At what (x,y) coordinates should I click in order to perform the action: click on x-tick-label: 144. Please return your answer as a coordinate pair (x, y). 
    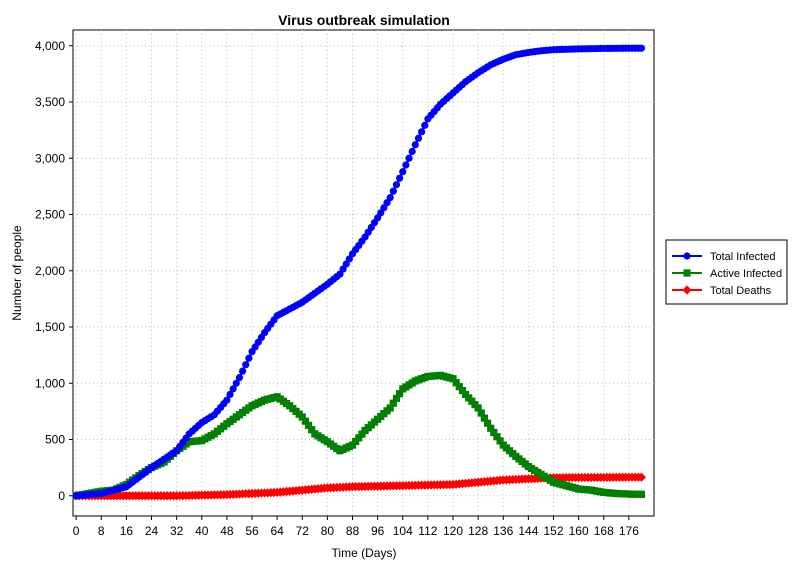
    Looking at the image, I should click on (528, 531).